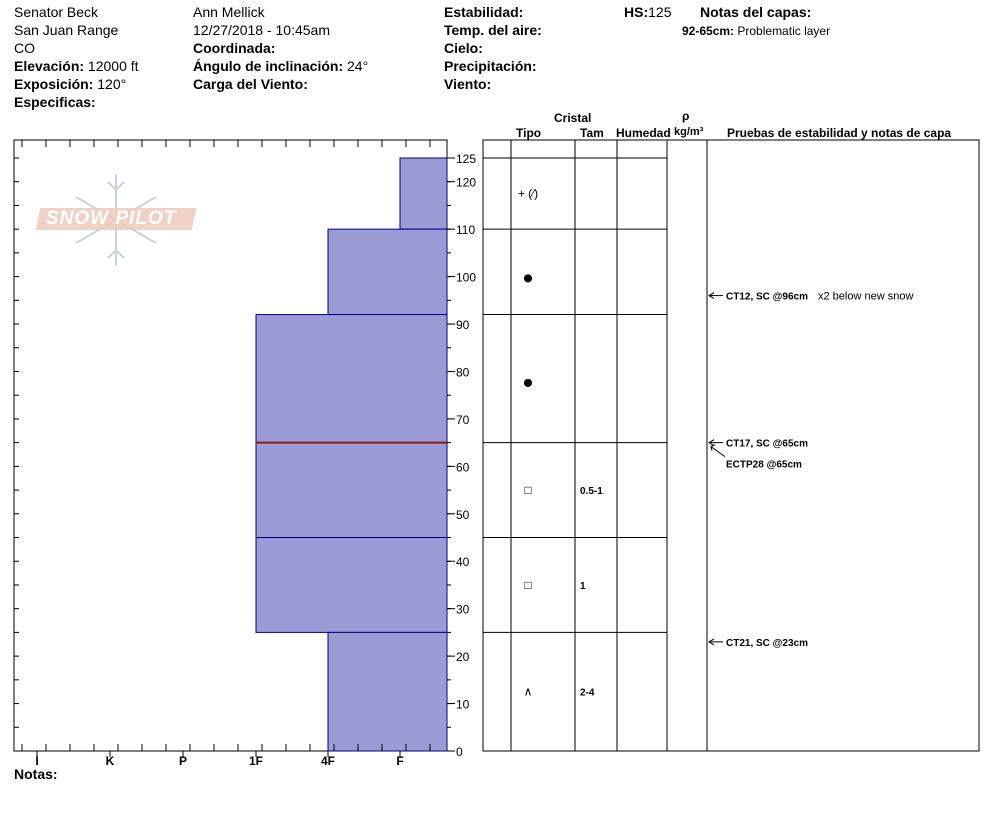 Image resolution: width=994 pixels, height=840 pixels. Describe the element at coordinates (56, 12) in the screenshot. I see `location: Senator Beck` at that location.